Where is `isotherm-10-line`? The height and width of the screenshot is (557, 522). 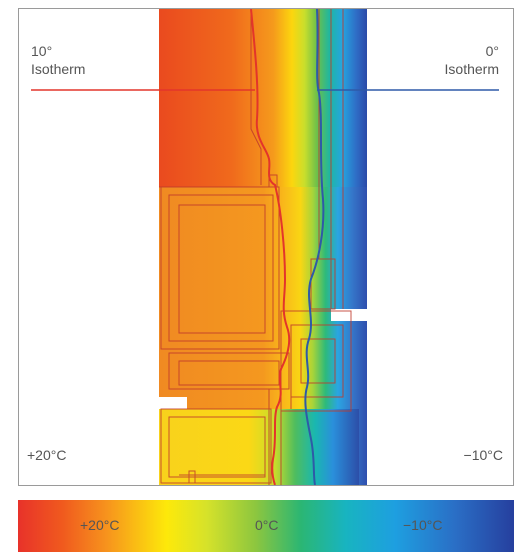 isotherm-10-line is located at coordinates (270, 247).